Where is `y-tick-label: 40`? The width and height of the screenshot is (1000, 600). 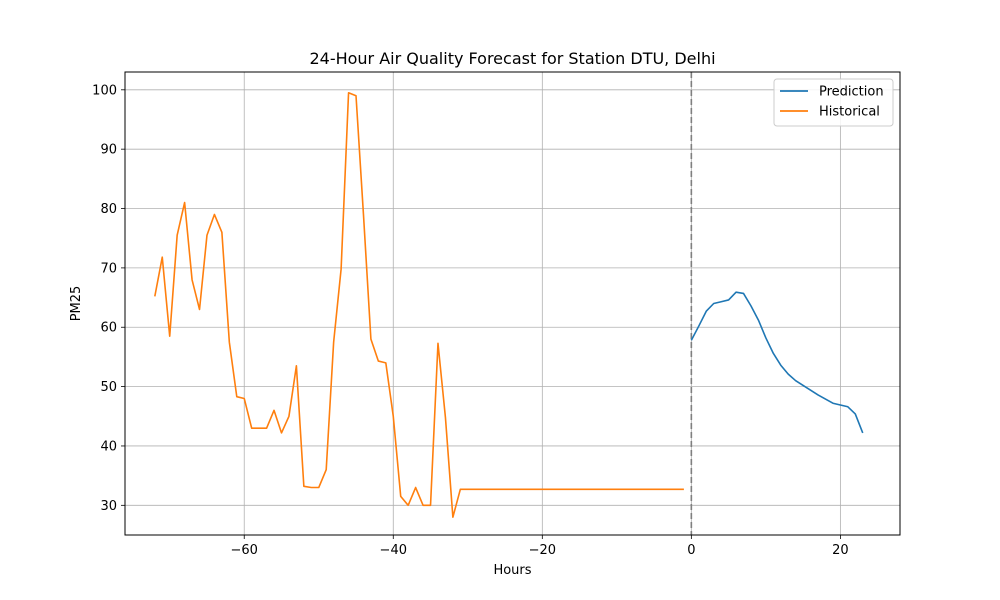
y-tick-label: 40 is located at coordinates (108, 446).